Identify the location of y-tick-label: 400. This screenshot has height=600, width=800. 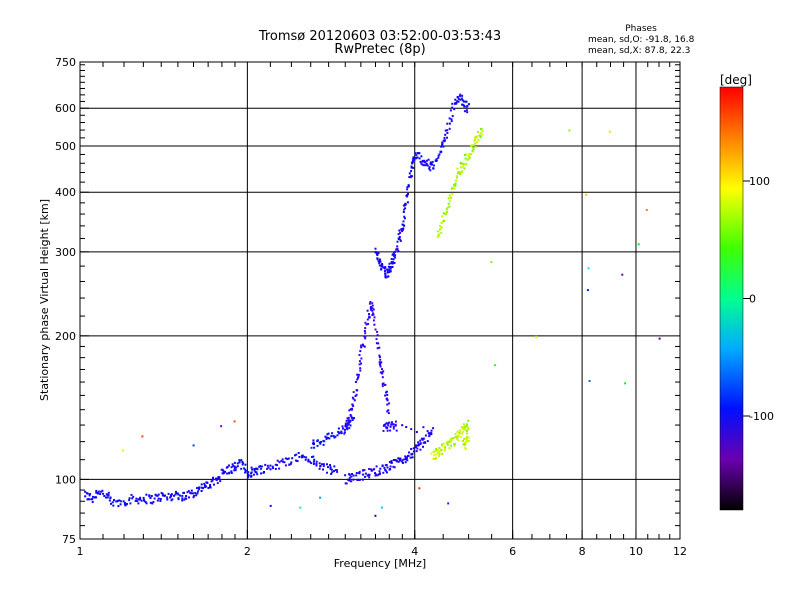
(65, 192).